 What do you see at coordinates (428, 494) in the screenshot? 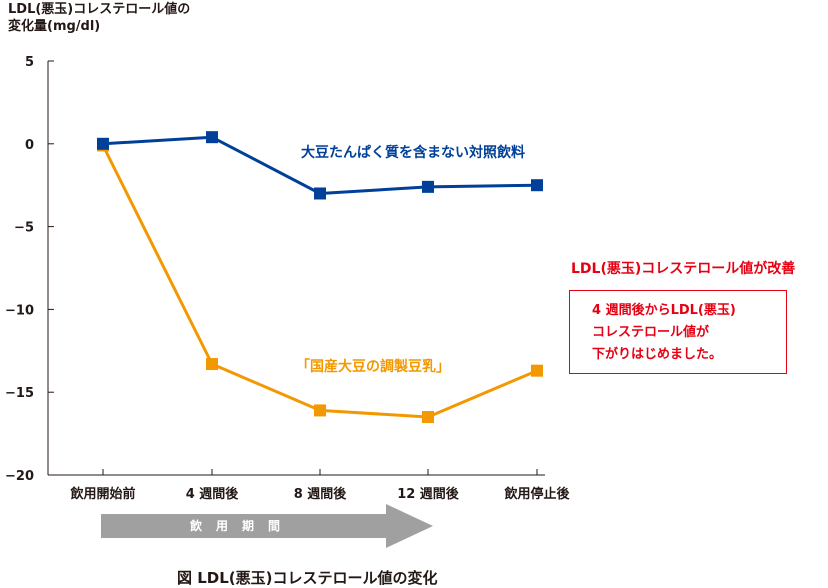
I see `x-tick-label: 12 週間後` at bounding box center [428, 494].